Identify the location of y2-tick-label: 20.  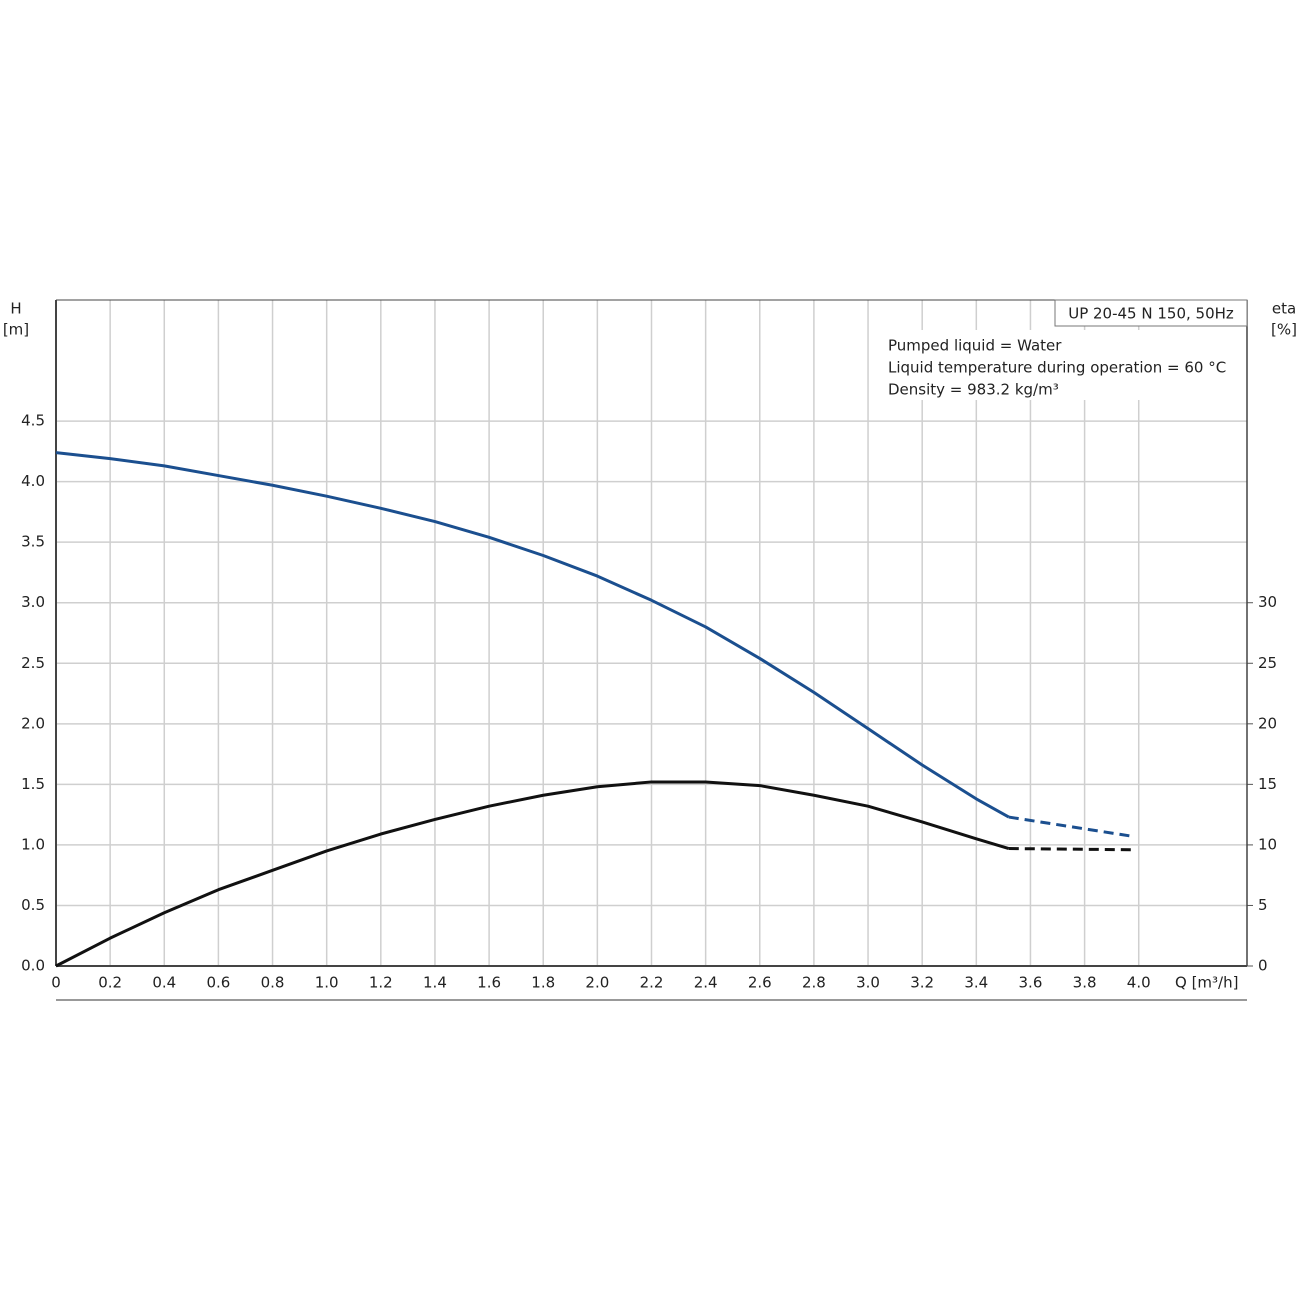
(1267, 723).